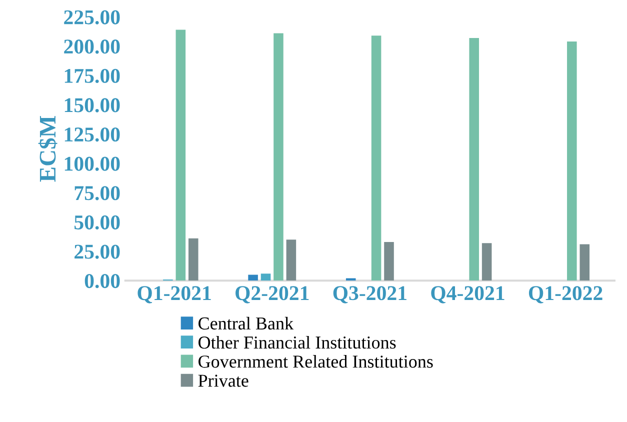 This screenshot has height=422, width=627. Describe the element at coordinates (315, 361) in the screenshot. I see `legend-label: Government Related Institutions` at that location.